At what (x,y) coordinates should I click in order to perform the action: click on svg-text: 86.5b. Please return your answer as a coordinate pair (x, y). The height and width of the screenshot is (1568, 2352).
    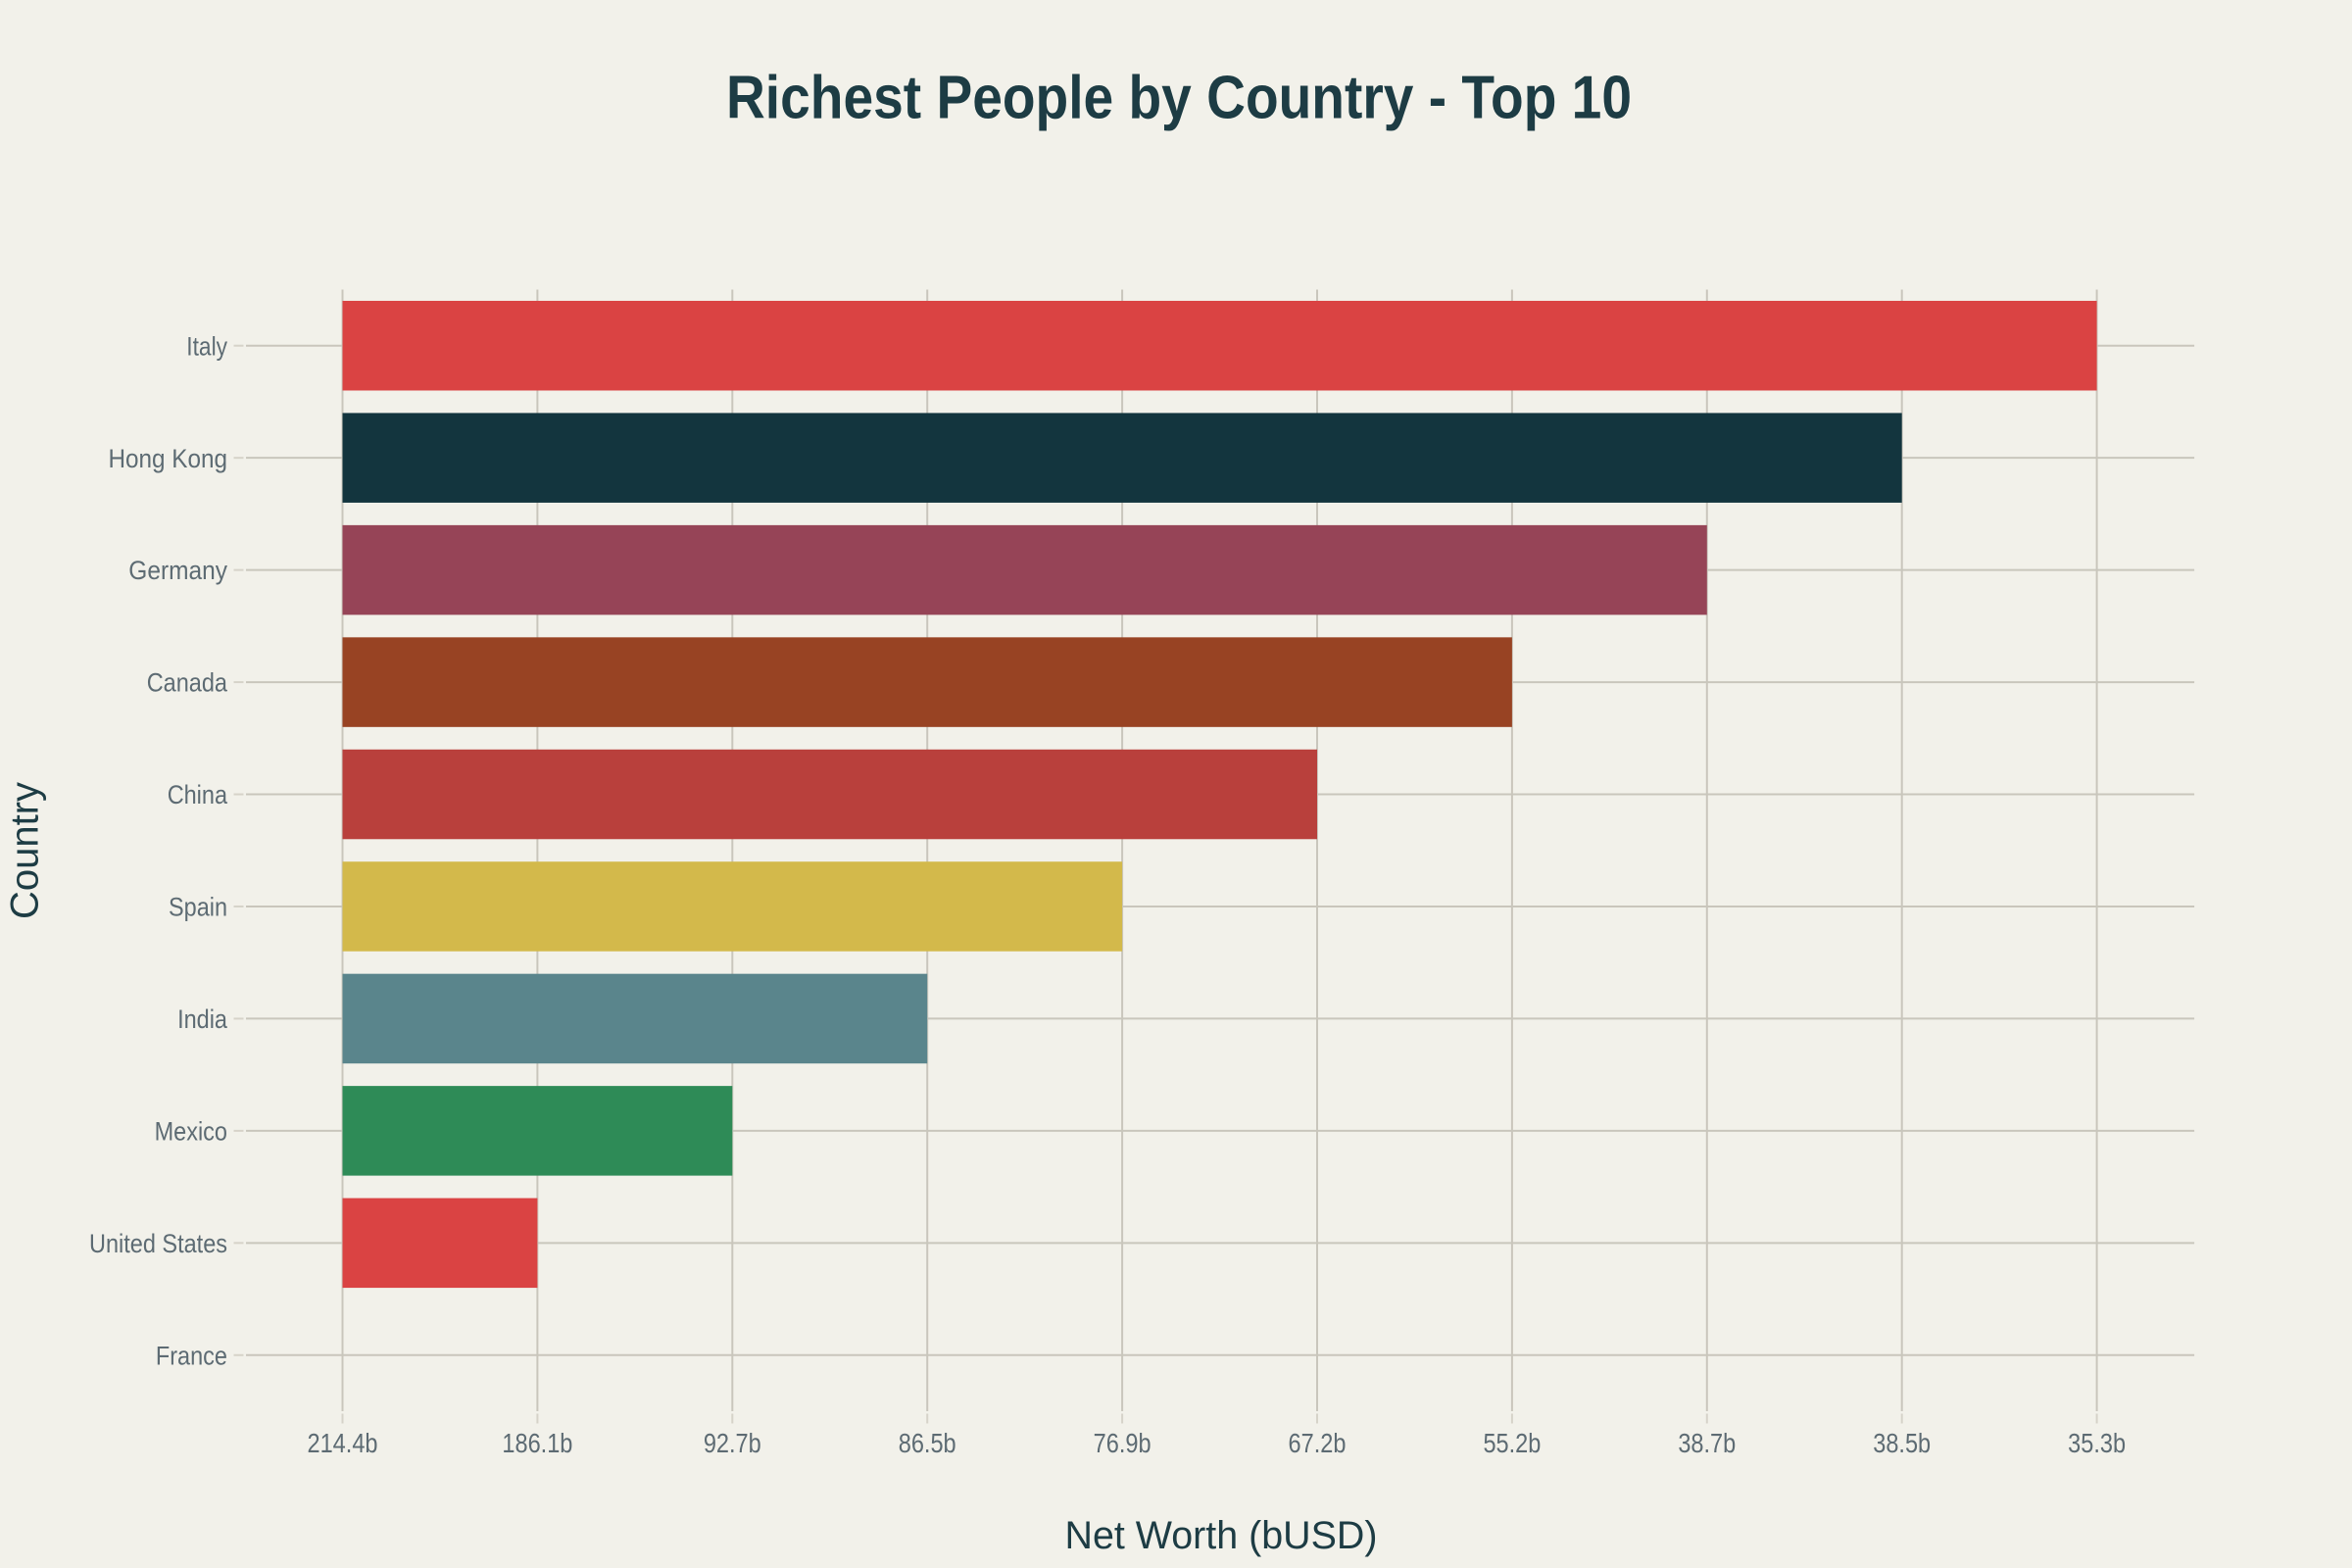
    Looking at the image, I should click on (927, 1443).